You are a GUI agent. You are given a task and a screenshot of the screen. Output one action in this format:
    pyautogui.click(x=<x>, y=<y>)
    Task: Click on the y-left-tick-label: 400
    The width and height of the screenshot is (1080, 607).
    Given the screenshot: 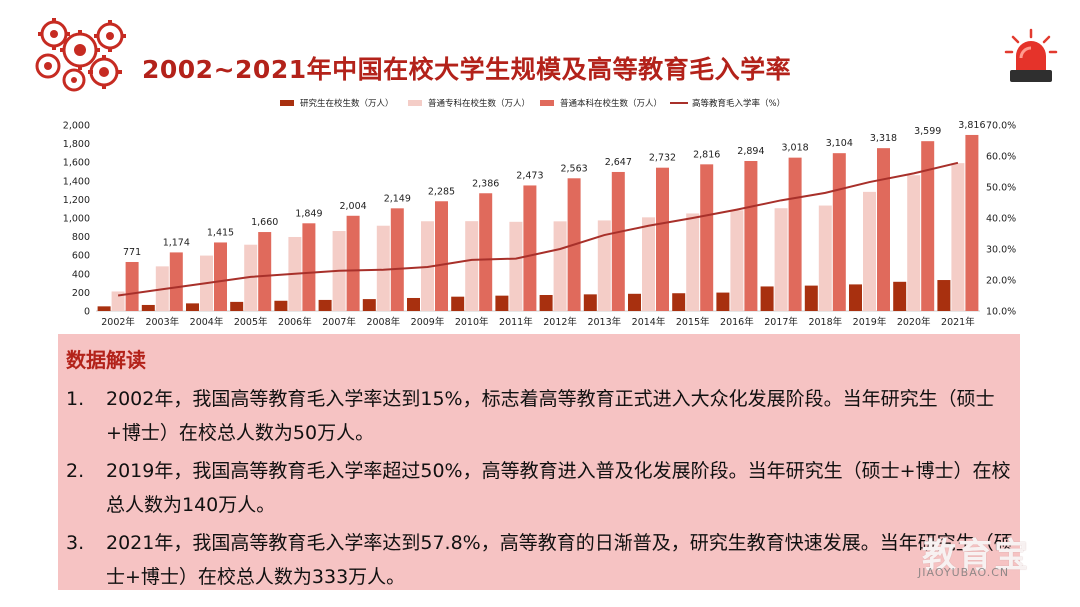 What is the action you would take?
    pyautogui.click(x=81, y=274)
    